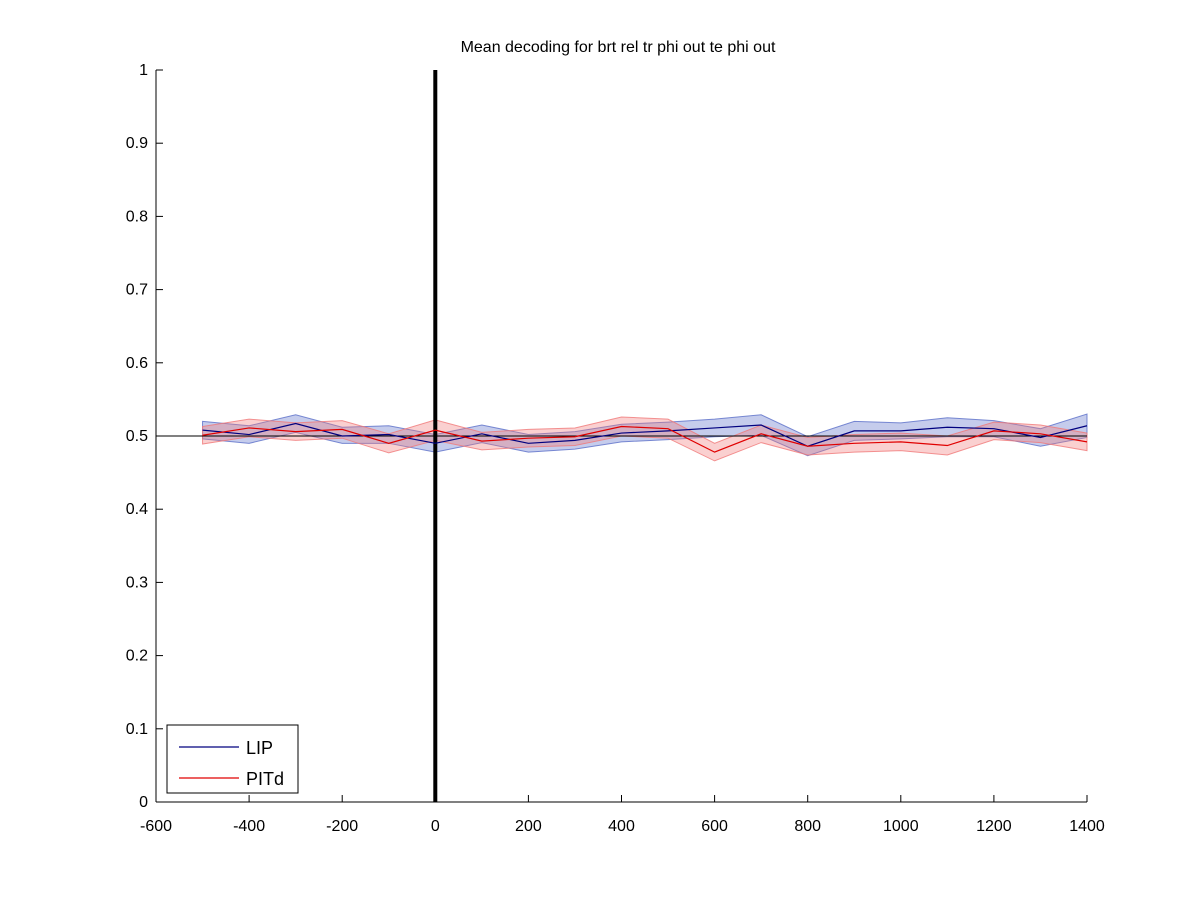  I want to click on x-tick-label: -600, so click(156, 826).